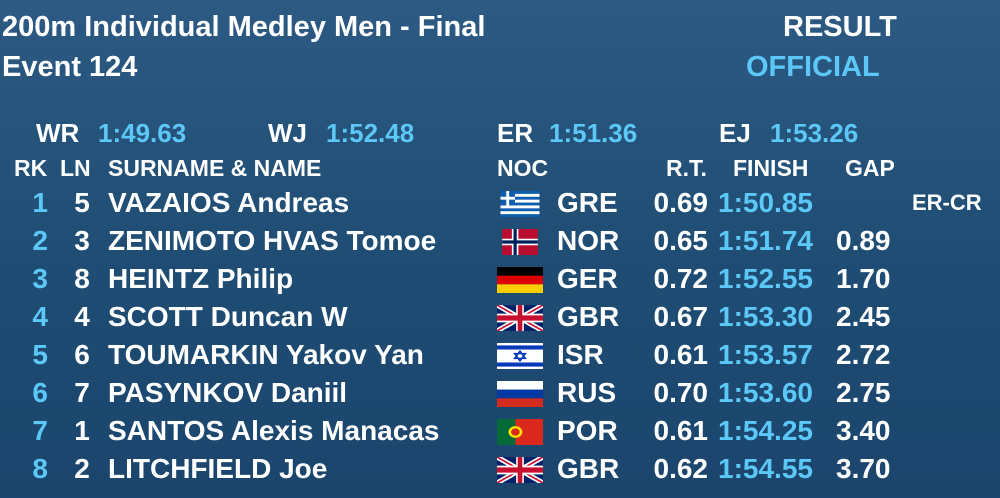 The width and height of the screenshot is (1000, 498). I want to click on result-row: 5 6 TOUMARKIN Yakov Yan ISR 0.61 1:53.57 2.72, so click(500, 355).